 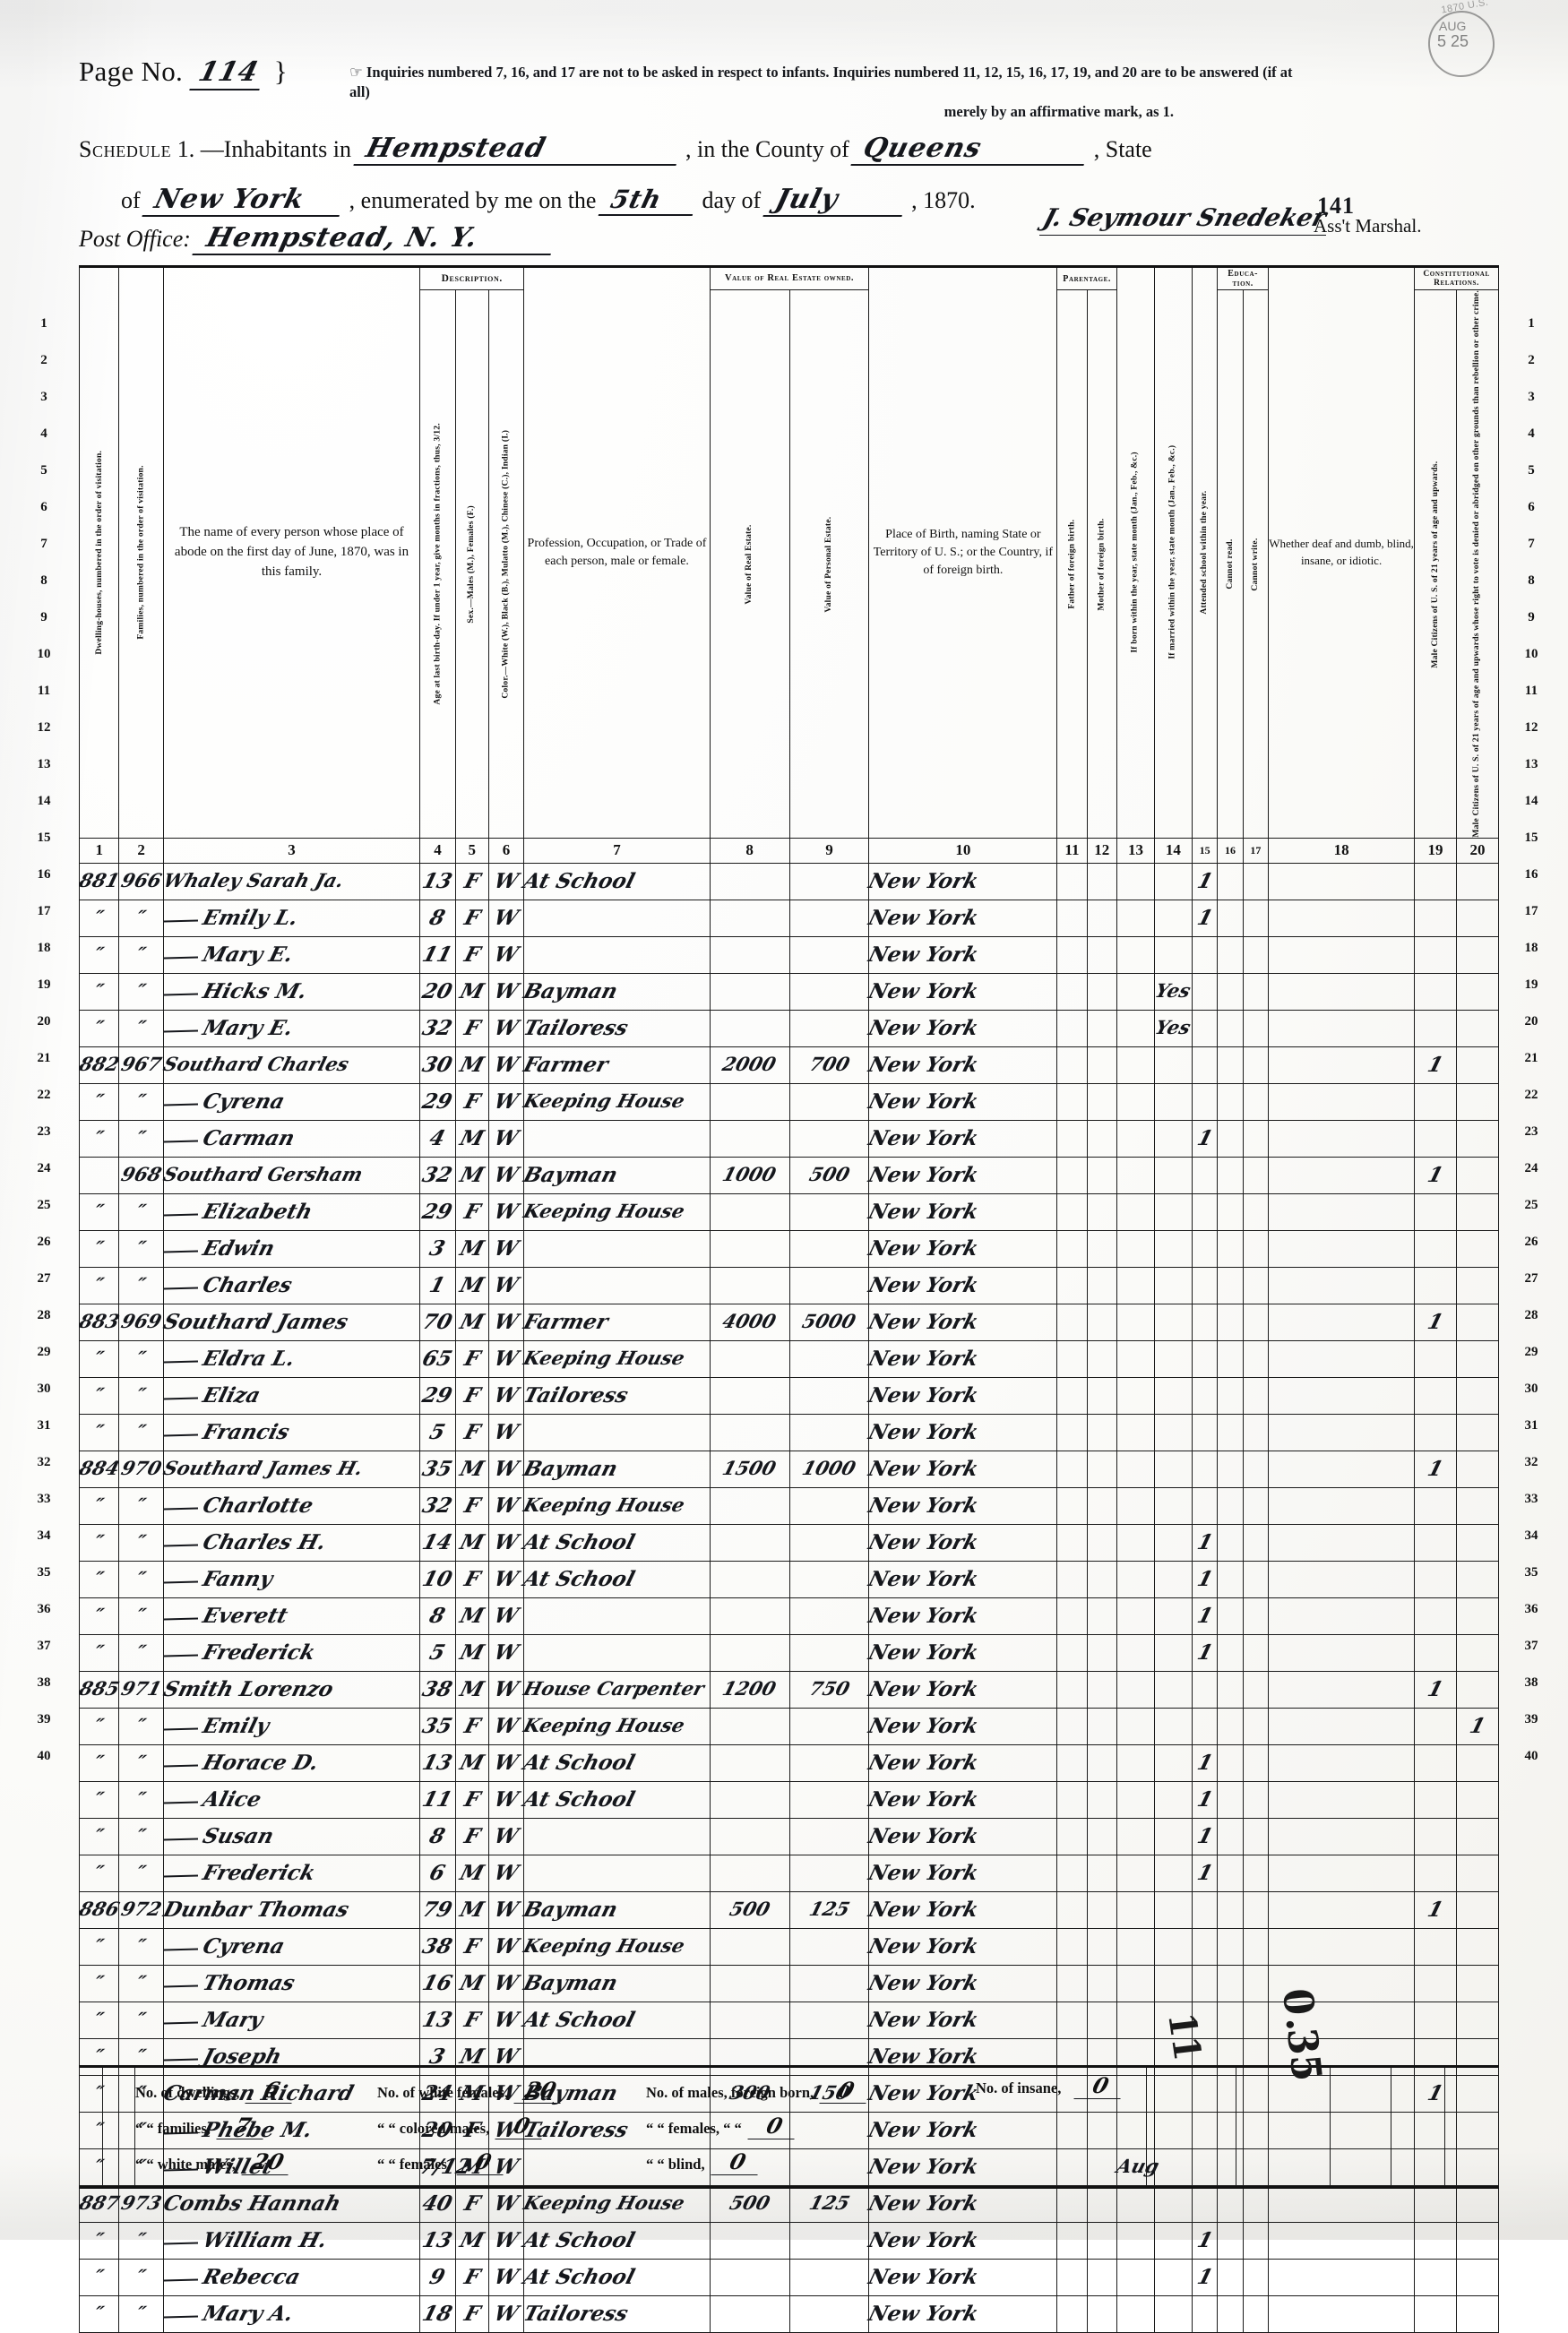 I want to click on cell-married-within-year, so click(x=1173, y=1542).